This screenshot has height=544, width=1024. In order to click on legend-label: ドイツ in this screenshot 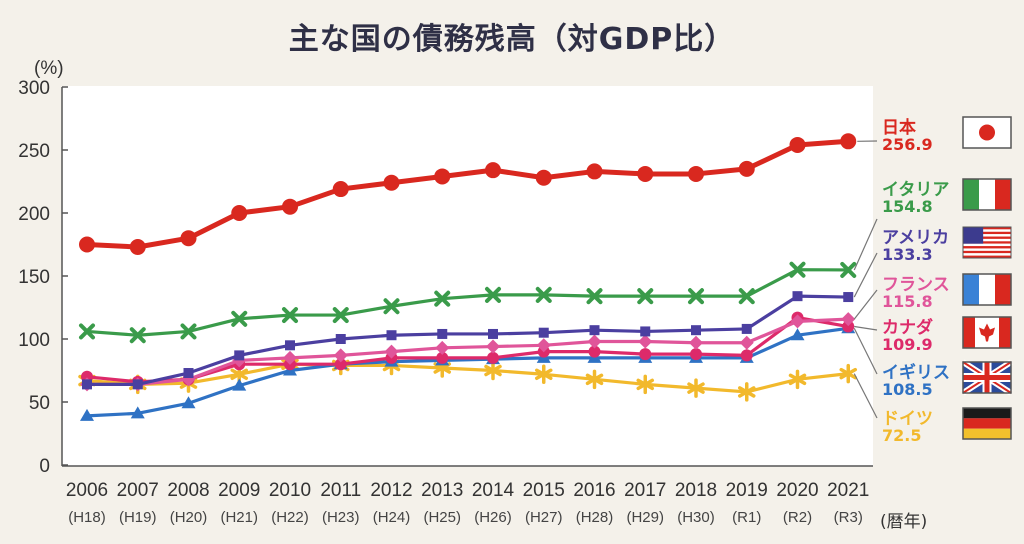, I will do `click(907, 419)`.